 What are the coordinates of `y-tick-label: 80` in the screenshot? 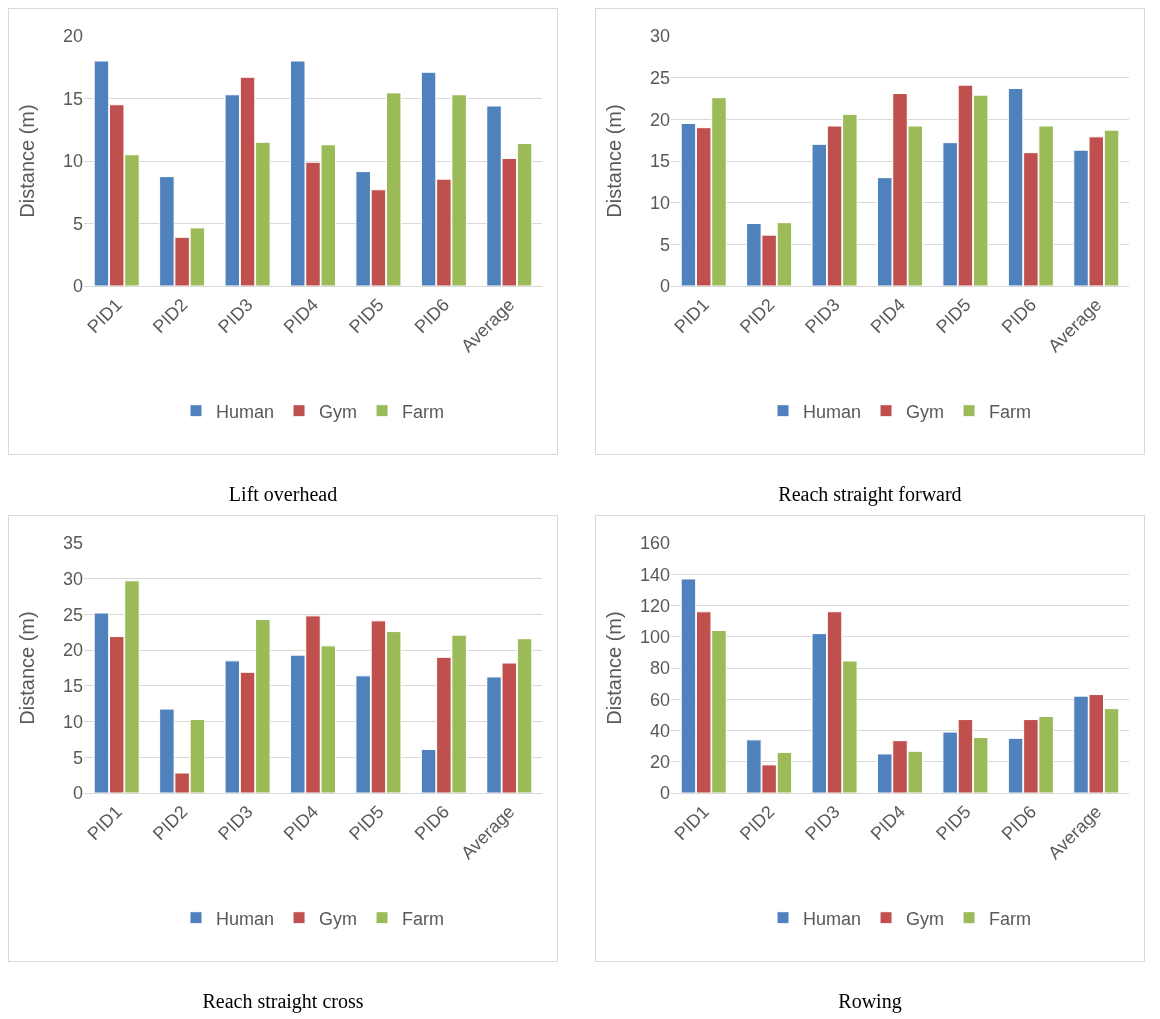 It's located at (659, 668).